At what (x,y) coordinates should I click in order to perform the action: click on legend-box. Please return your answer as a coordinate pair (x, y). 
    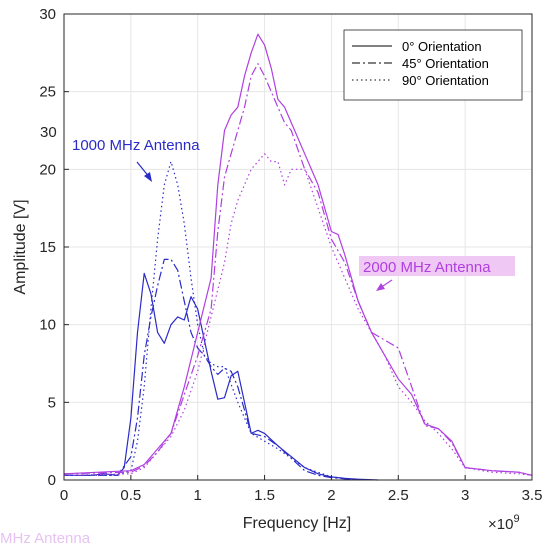
    Looking at the image, I should click on (433, 65).